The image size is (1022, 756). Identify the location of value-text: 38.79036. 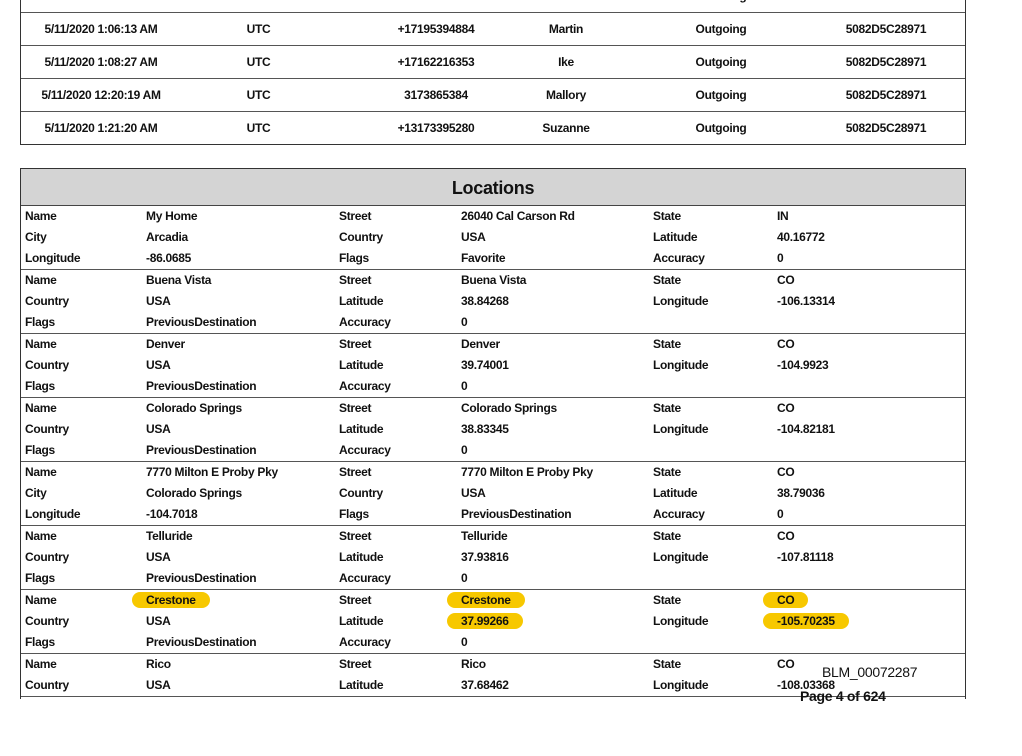
(801, 493).